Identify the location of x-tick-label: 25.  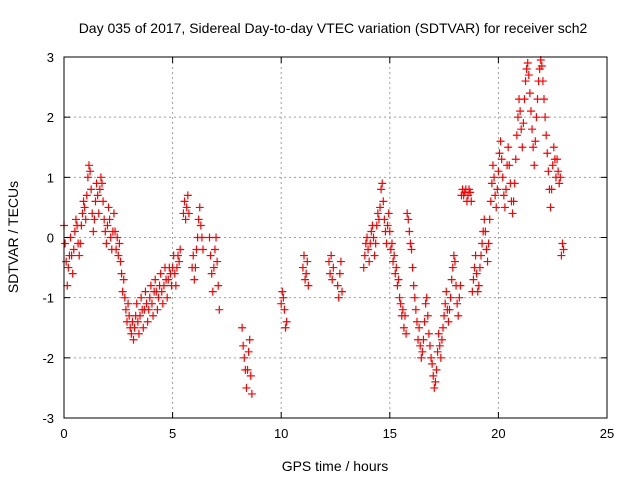
(607, 433).